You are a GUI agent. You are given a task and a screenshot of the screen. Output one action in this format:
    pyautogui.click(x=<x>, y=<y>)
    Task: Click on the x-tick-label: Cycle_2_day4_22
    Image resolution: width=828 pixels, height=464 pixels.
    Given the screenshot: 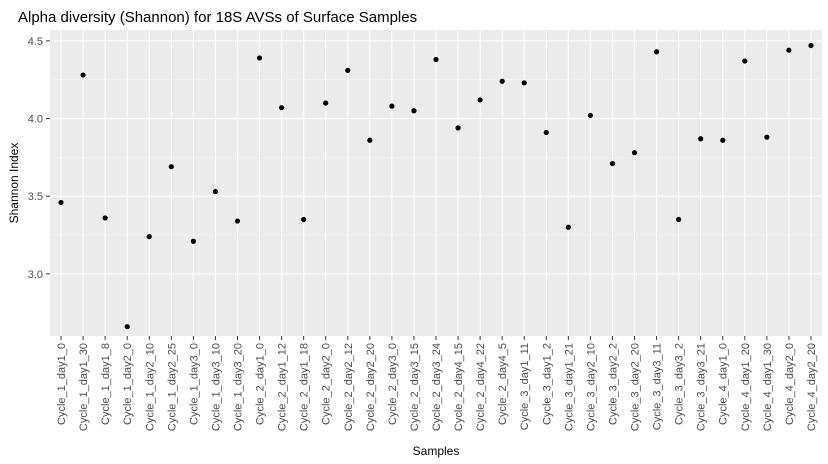 What is the action you would take?
    pyautogui.click(x=481, y=387)
    